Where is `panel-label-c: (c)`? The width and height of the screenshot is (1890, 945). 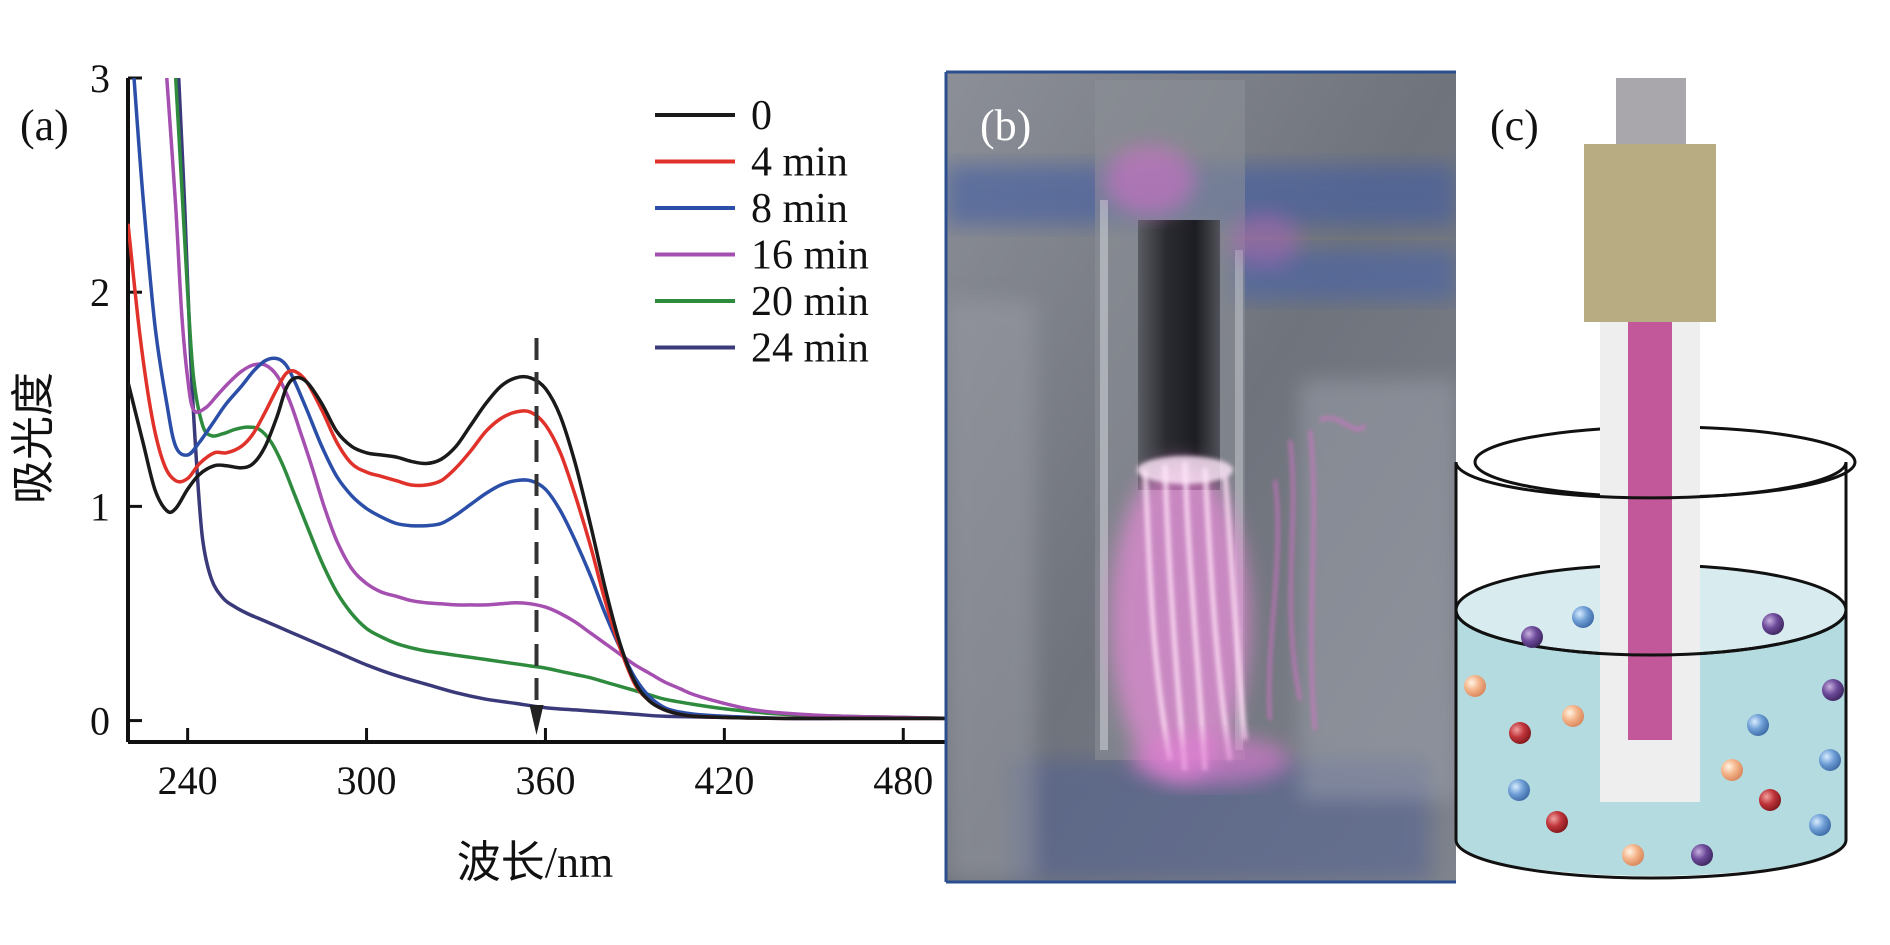
panel-label-c: (c) is located at coordinates (1514, 125).